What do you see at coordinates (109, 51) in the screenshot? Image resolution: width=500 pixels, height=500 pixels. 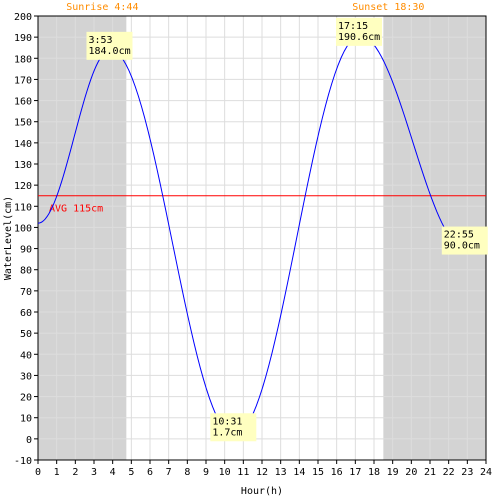 I see `annotation-level: 184.0cm` at bounding box center [109, 51].